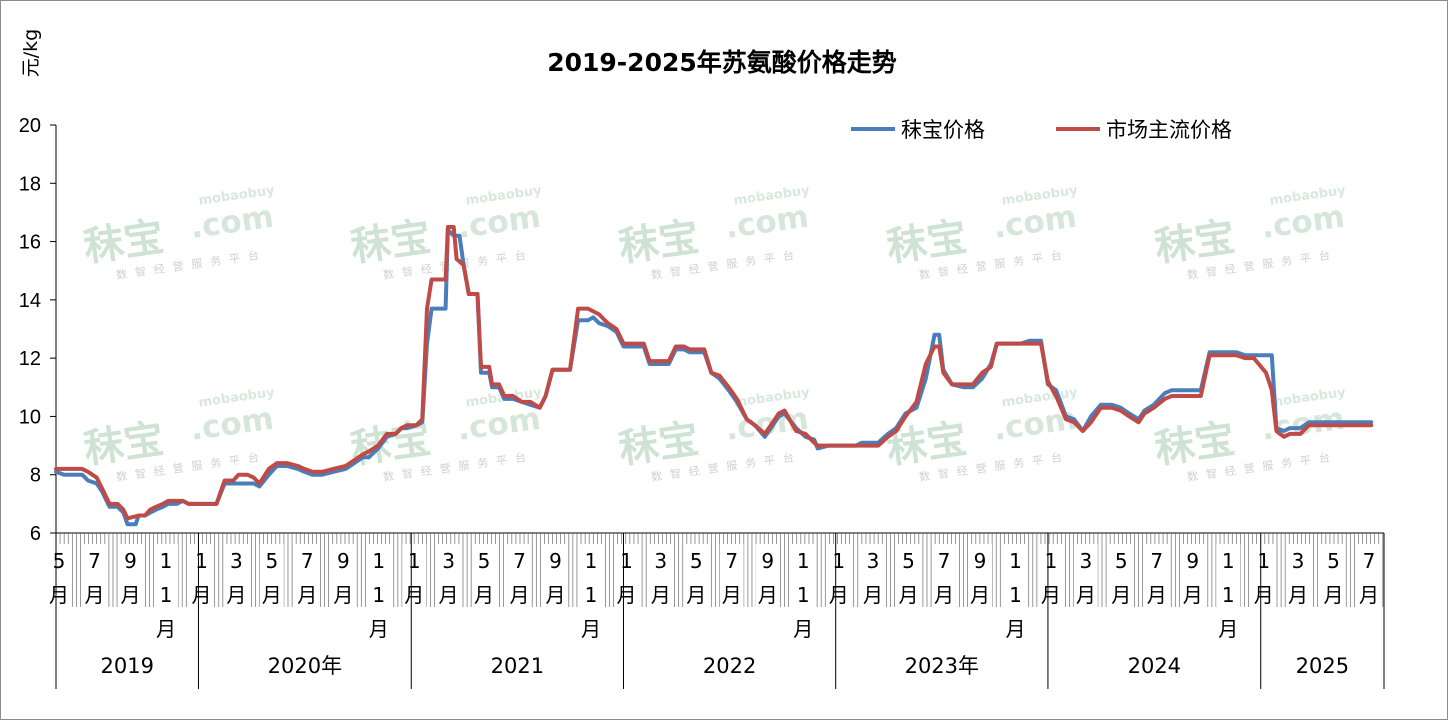 The height and width of the screenshot is (720, 1448). I want to click on year-label: 2023年, so click(942, 666).